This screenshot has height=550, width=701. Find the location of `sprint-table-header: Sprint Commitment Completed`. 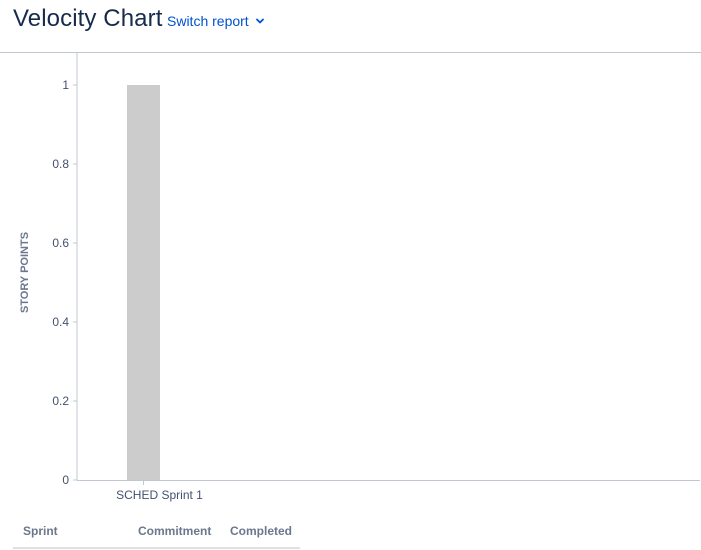

sprint-table-header: Sprint Commitment Completed is located at coordinates (156, 532).